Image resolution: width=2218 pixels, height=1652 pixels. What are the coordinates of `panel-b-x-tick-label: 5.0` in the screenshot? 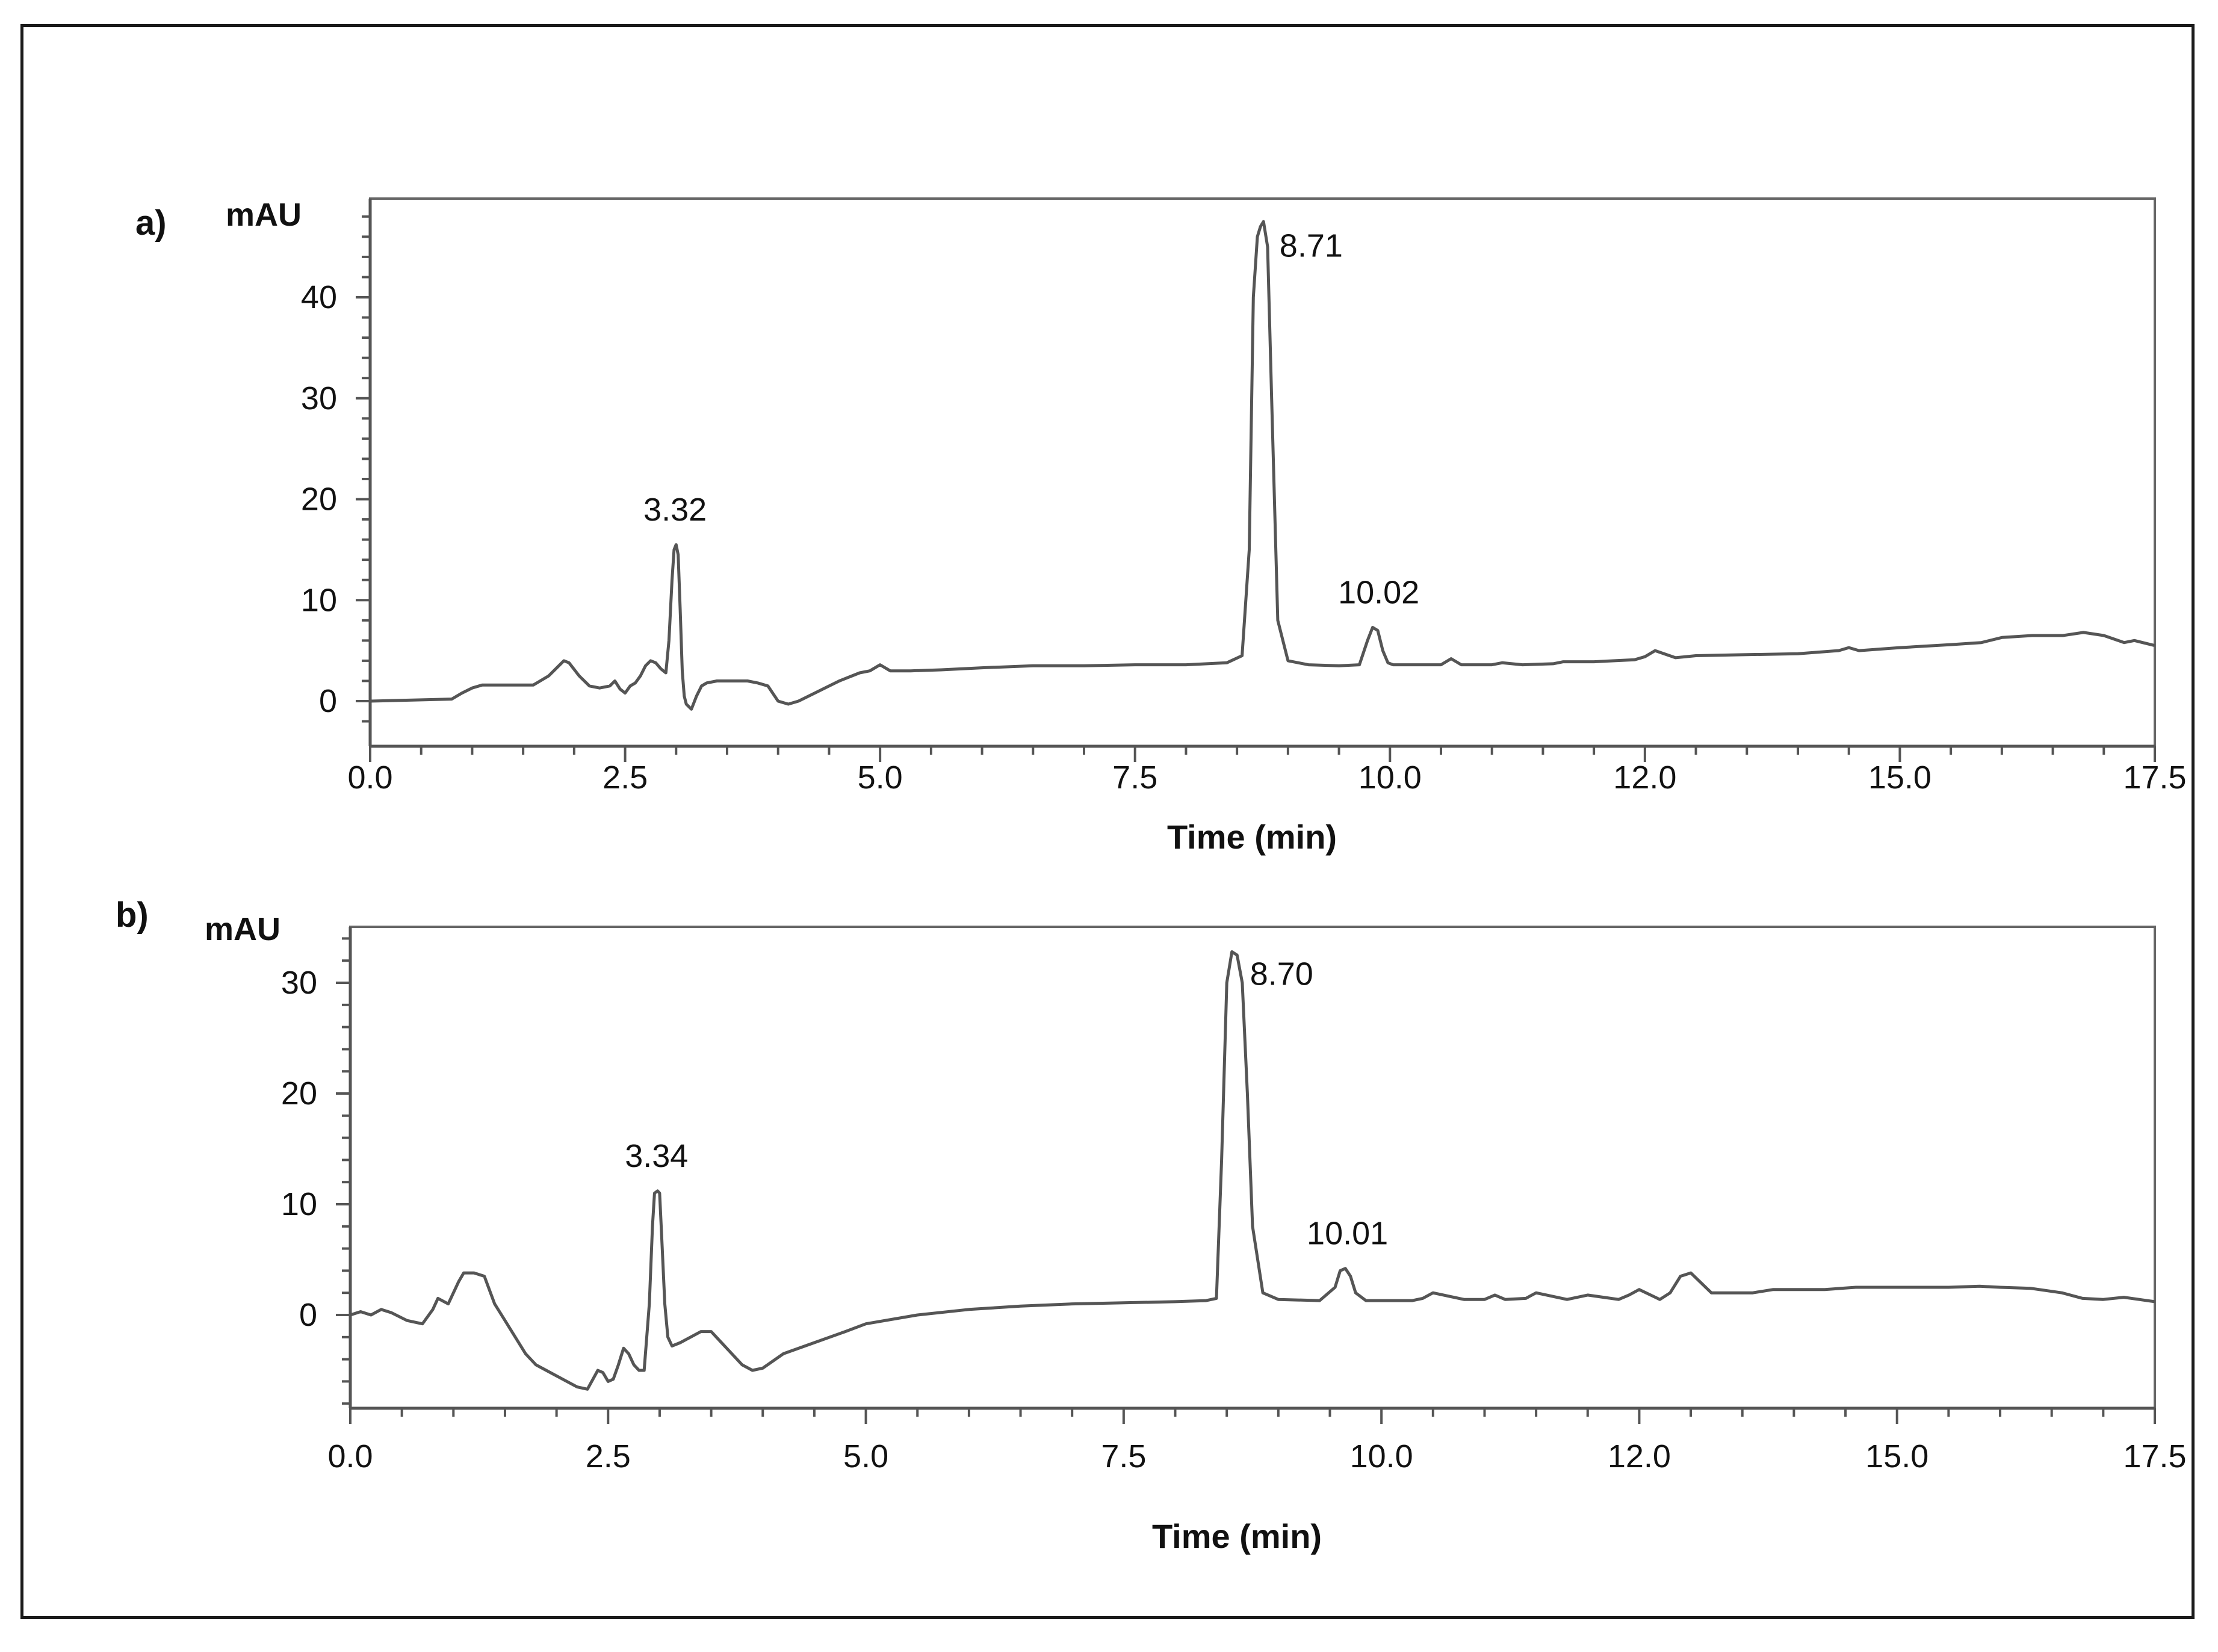 It's located at (865, 1456).